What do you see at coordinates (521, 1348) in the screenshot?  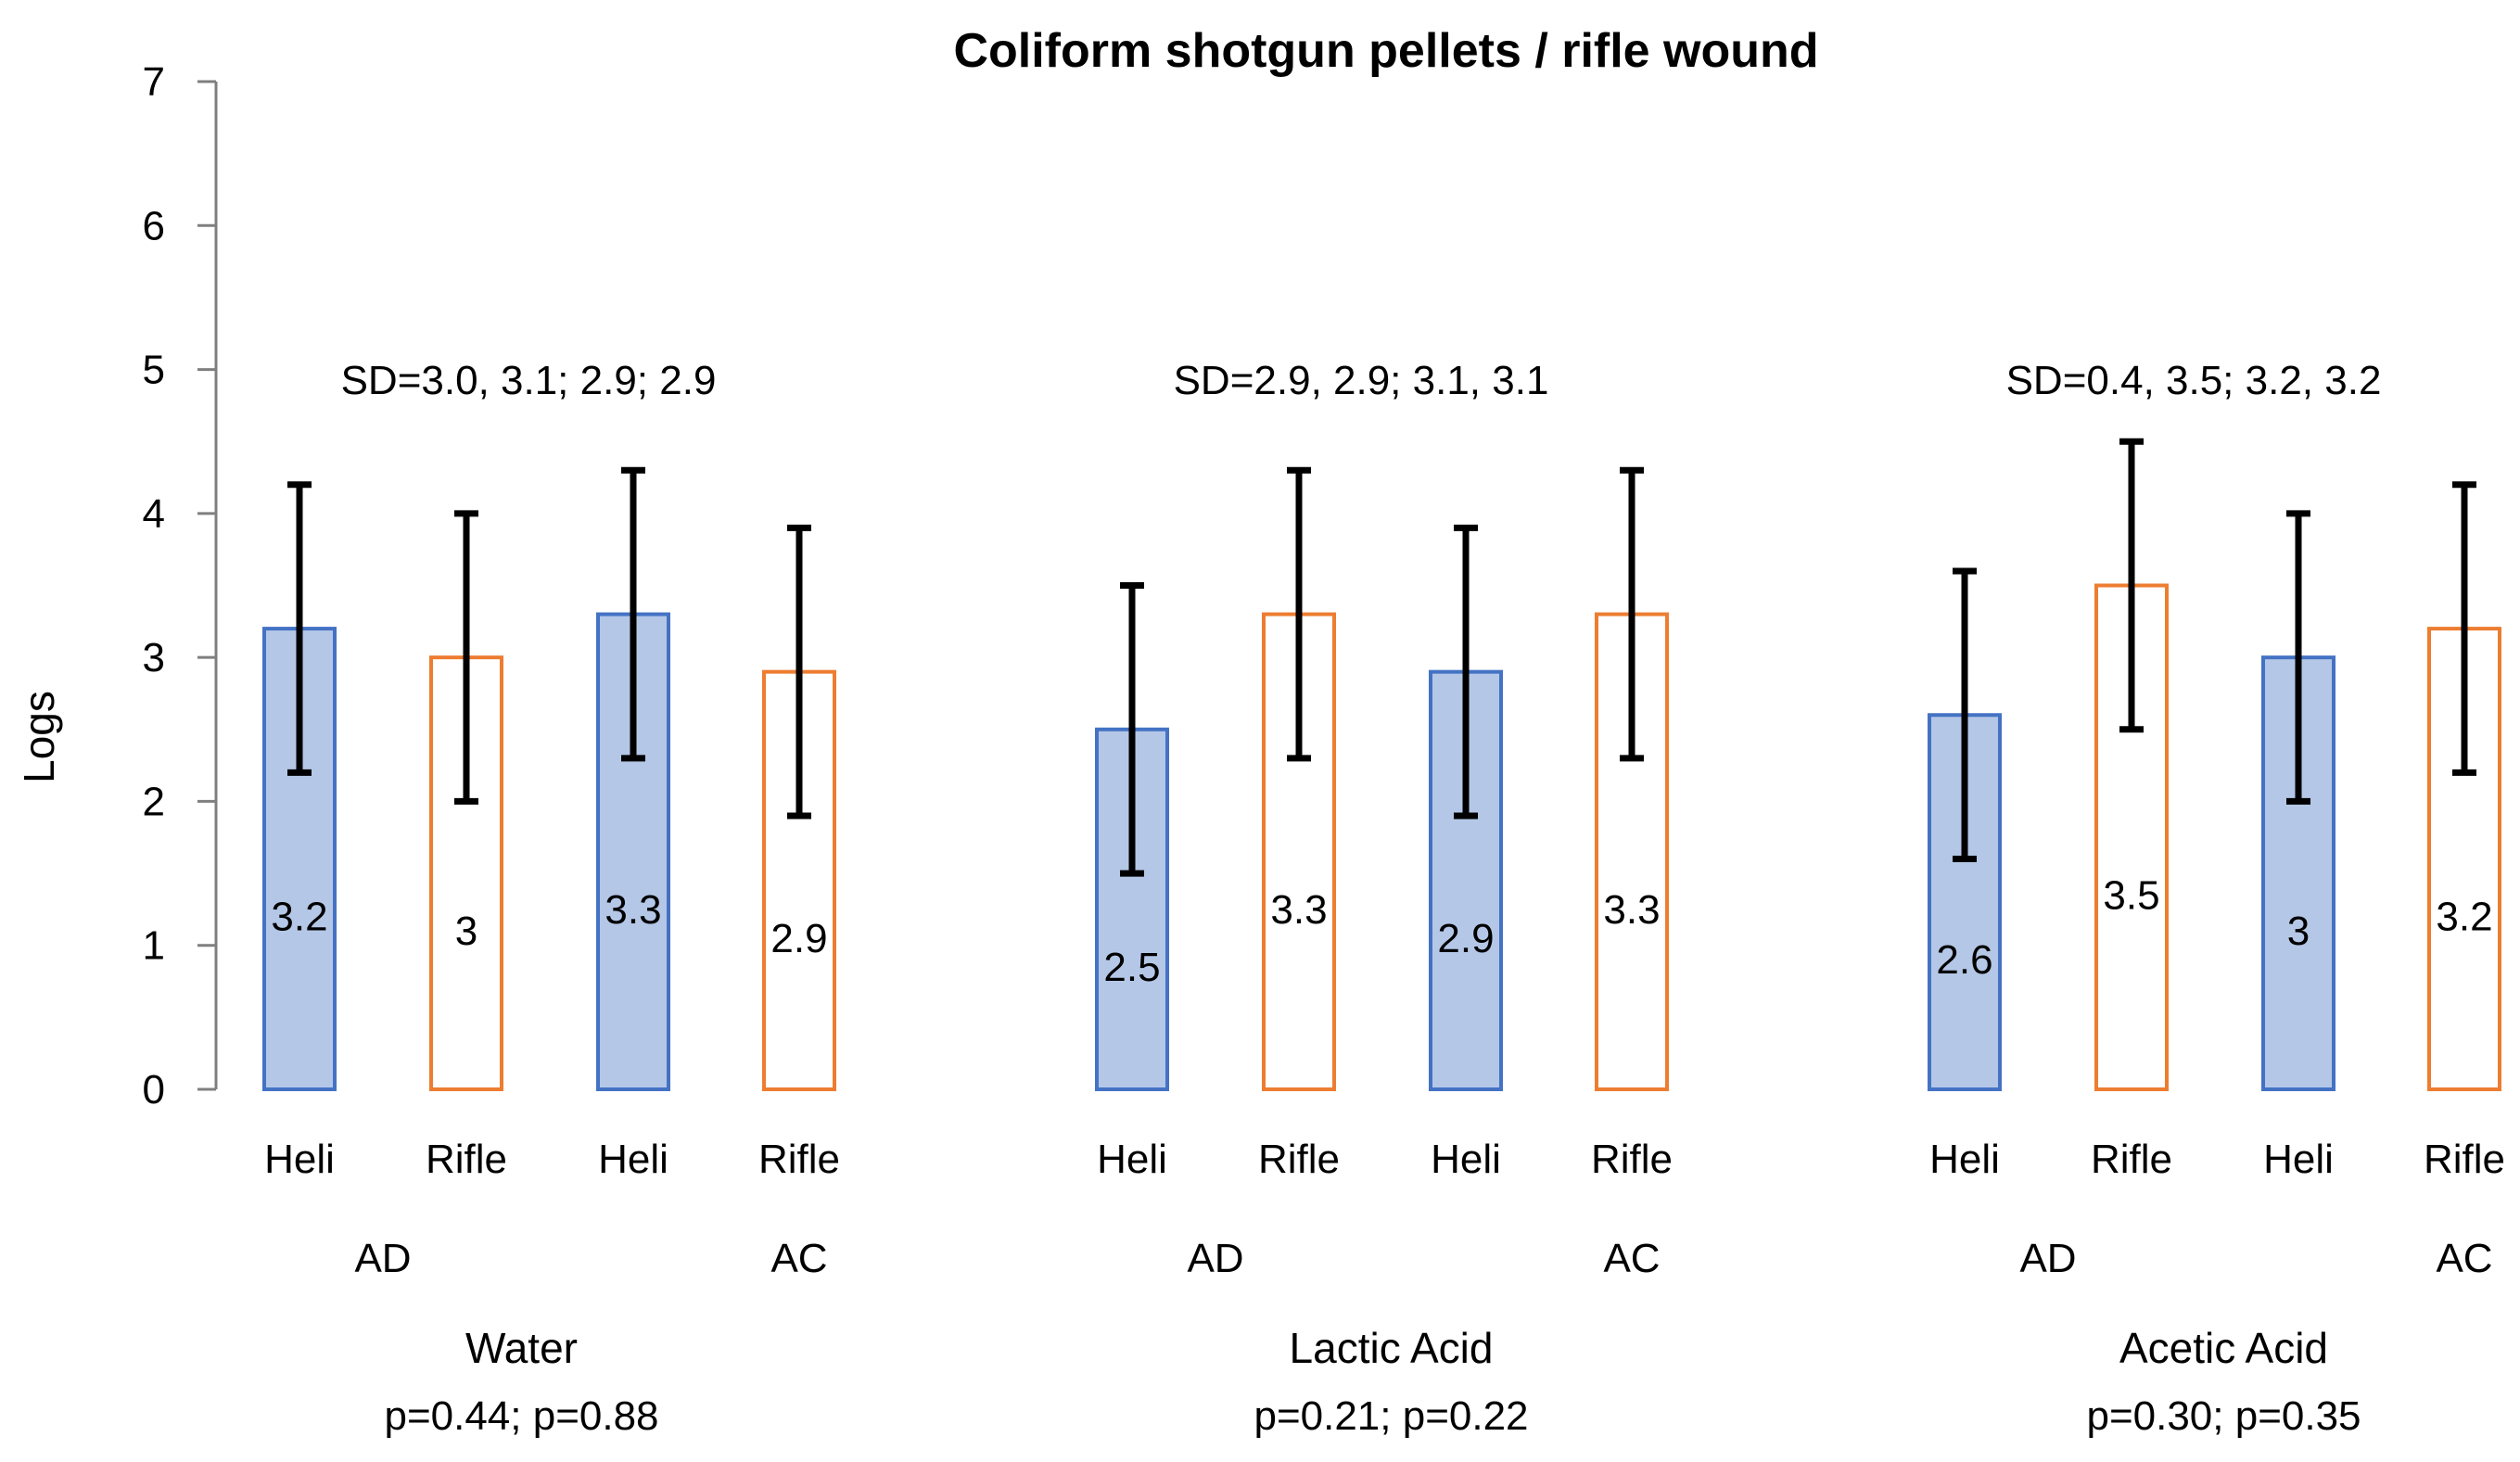 I see `group-name: Water` at bounding box center [521, 1348].